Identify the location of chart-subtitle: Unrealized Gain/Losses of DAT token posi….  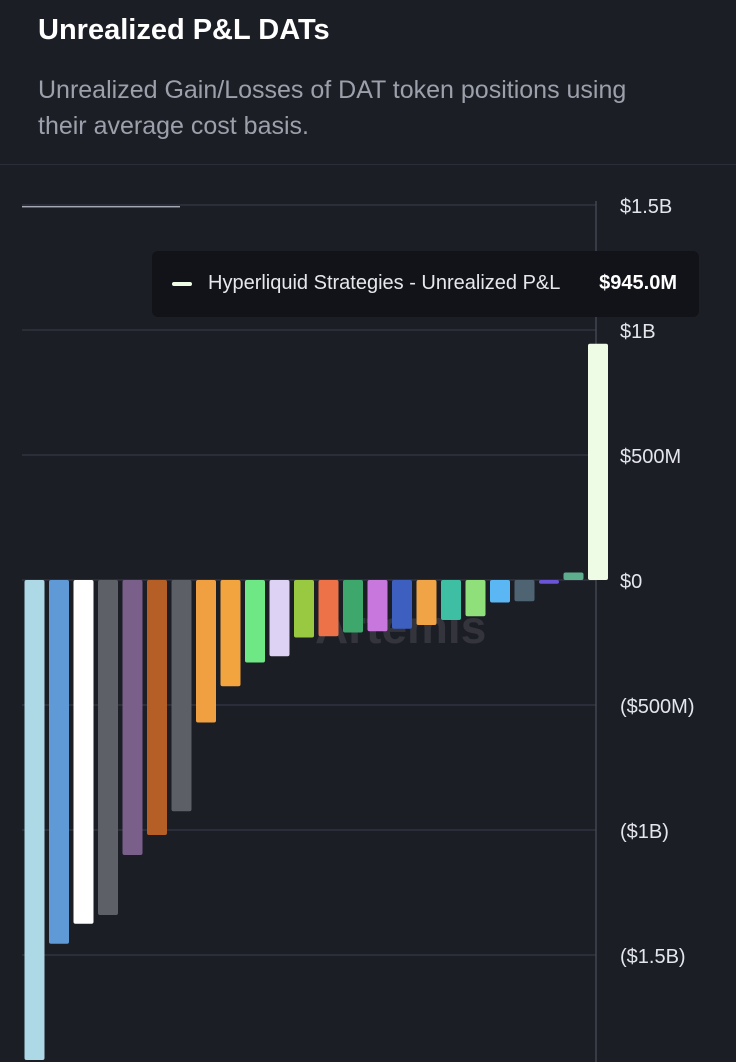
(332, 108).